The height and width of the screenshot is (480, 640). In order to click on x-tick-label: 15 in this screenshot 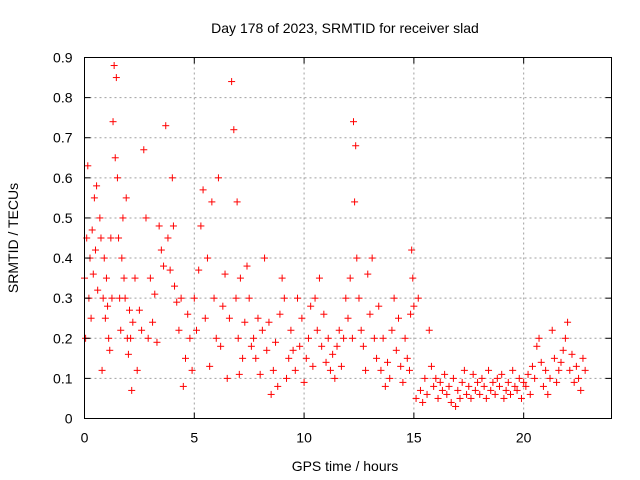, I will do `click(414, 438)`.